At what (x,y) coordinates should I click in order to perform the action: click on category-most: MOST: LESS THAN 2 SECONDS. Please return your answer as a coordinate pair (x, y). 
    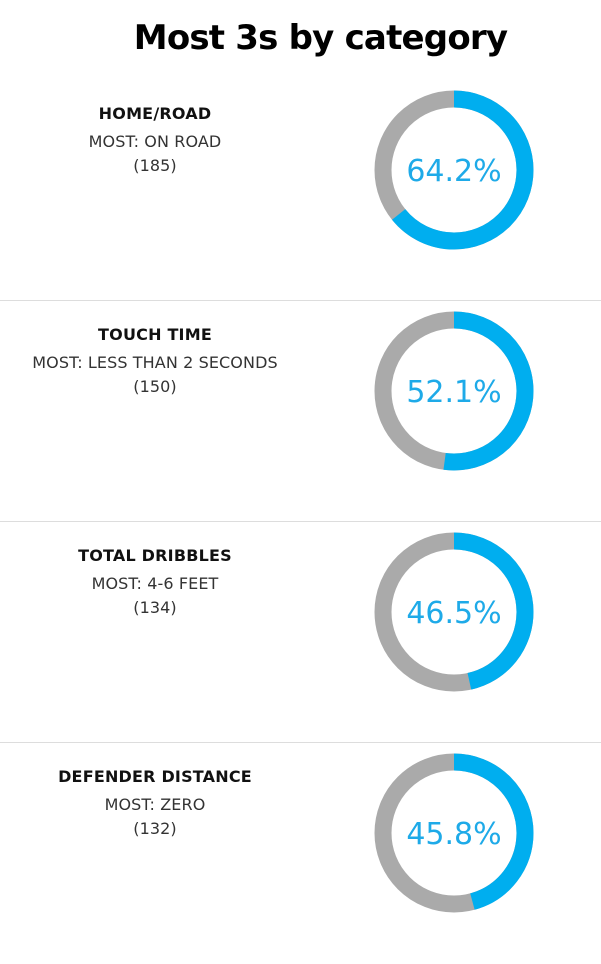
    Looking at the image, I should click on (155, 362).